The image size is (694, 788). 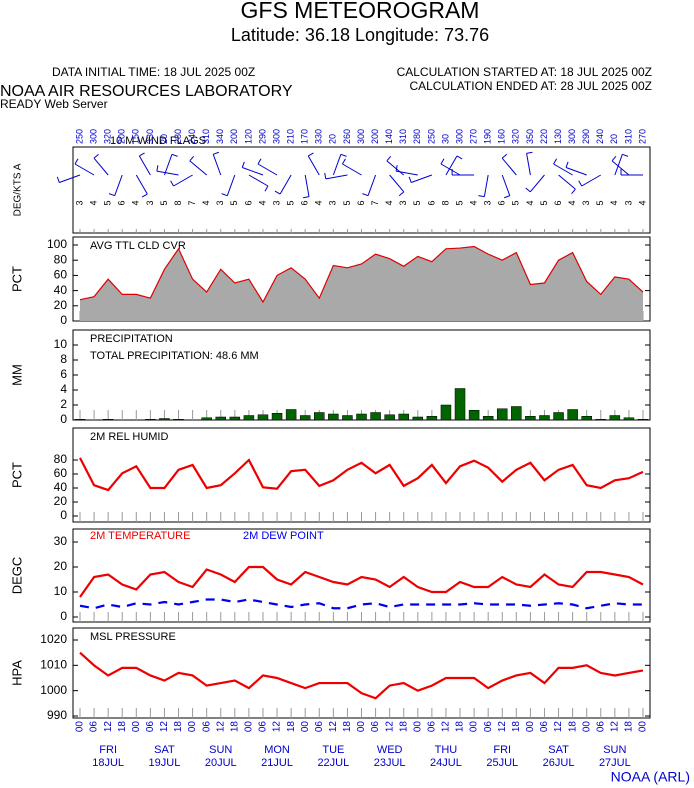 What do you see at coordinates (153, 72) in the screenshot?
I see `initial-time: DATA INITIAL TIME: 18 JUL 2025 00Z` at bounding box center [153, 72].